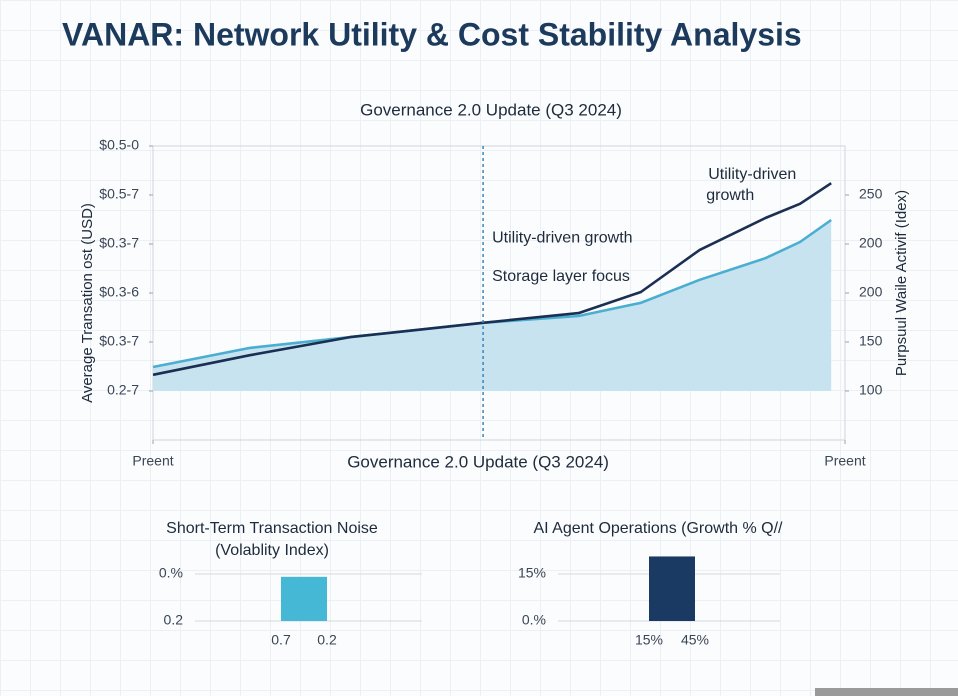  I want to click on bar-edge-label: 45%, so click(695, 640).